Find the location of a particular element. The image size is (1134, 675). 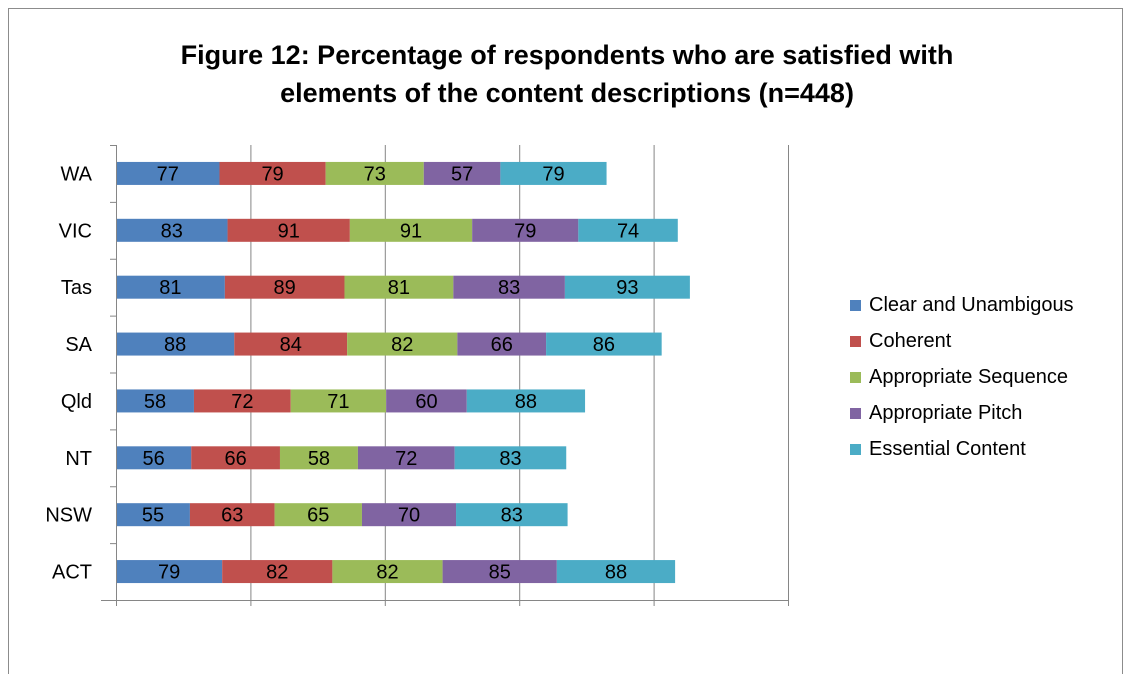

data-label: 93 is located at coordinates (627, 288).